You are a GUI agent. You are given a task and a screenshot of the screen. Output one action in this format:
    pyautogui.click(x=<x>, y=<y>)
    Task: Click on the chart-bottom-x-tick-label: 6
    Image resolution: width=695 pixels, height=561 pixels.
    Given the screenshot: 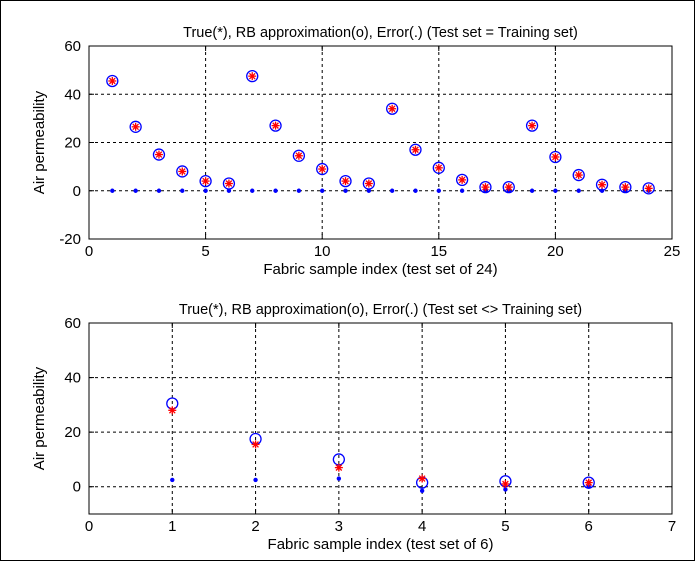 What is the action you would take?
    pyautogui.click(x=589, y=526)
    